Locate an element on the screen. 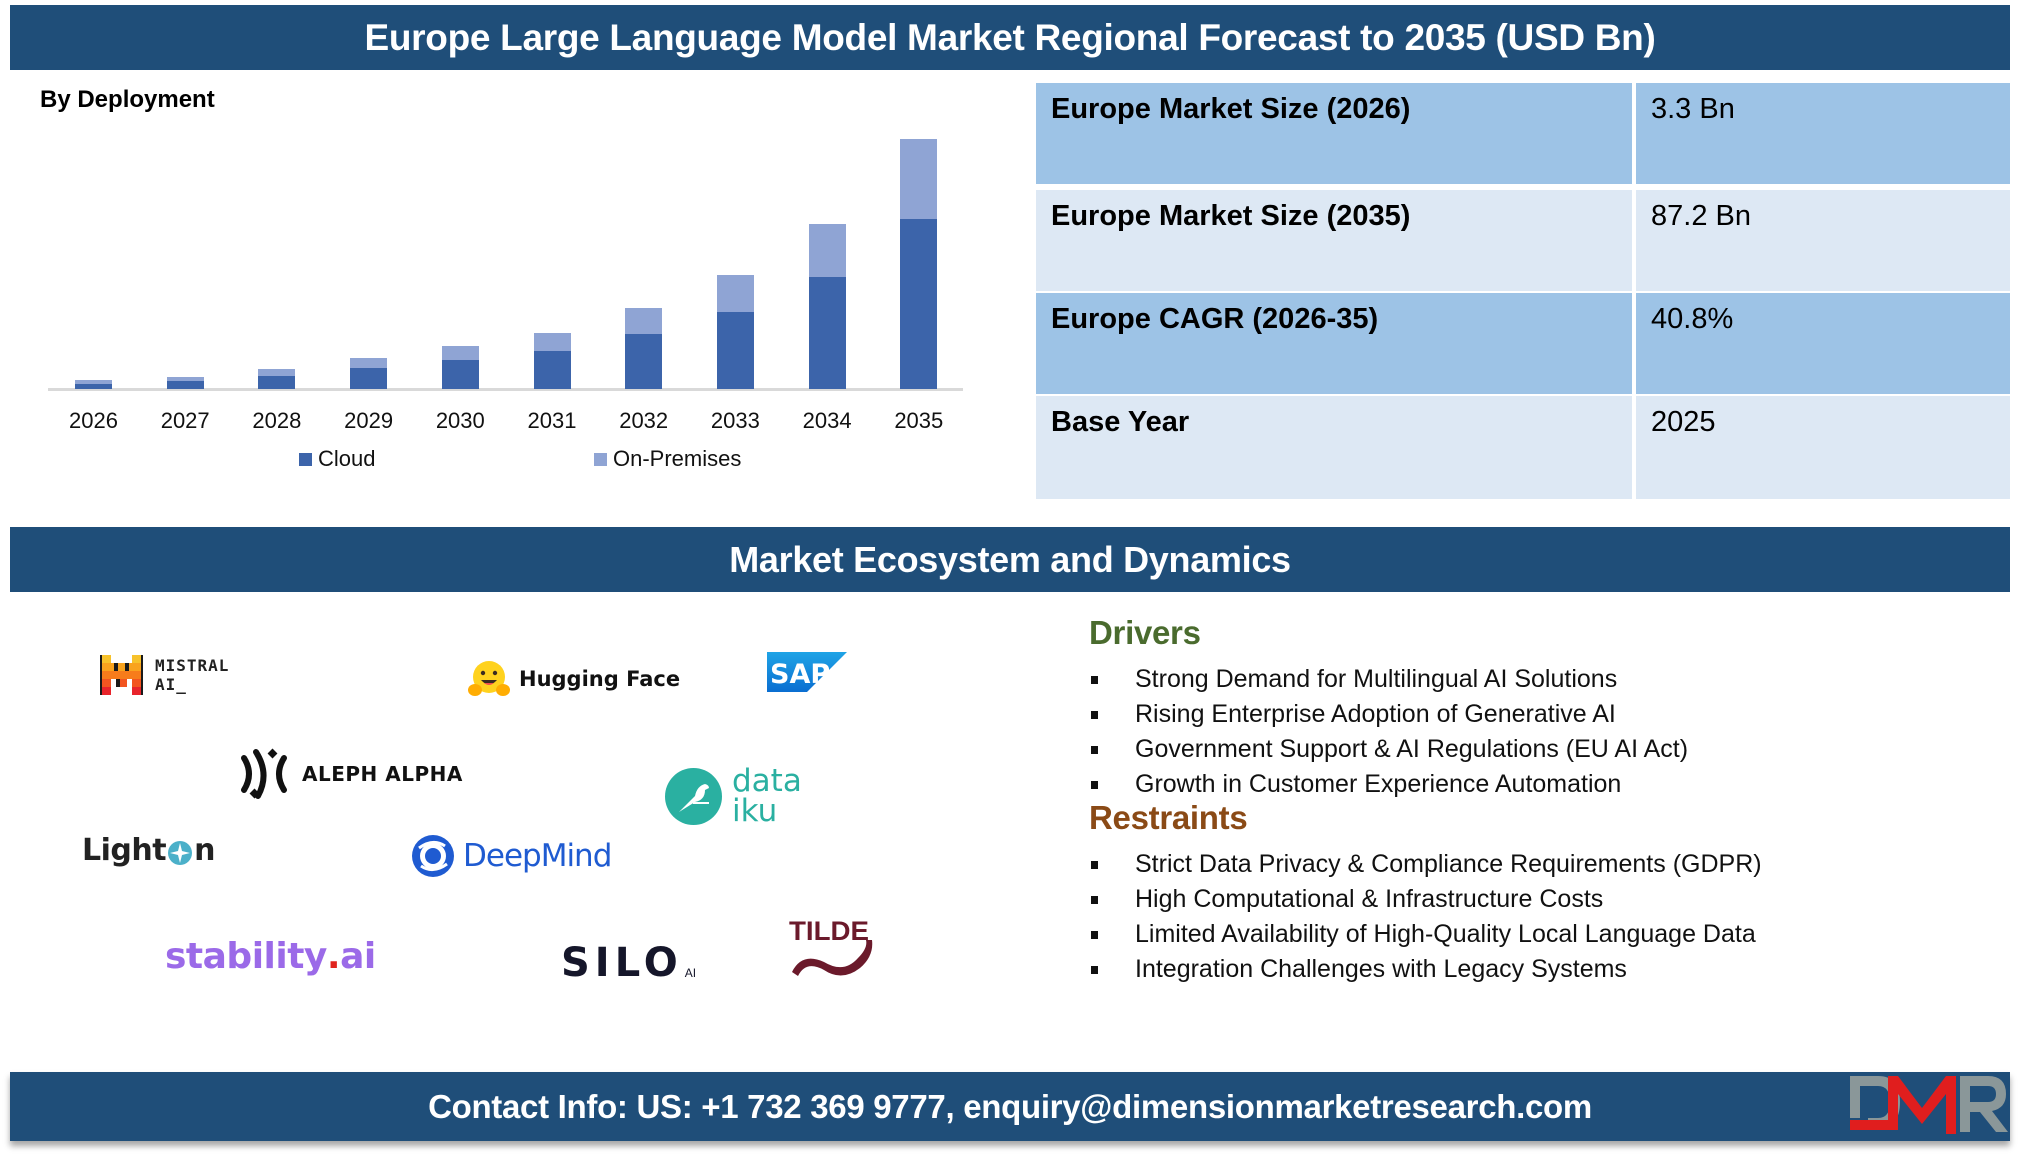 Image resolution: width=2020 pixels, height=1156 pixels. sap-logo-icon: SAP is located at coordinates (807, 672).